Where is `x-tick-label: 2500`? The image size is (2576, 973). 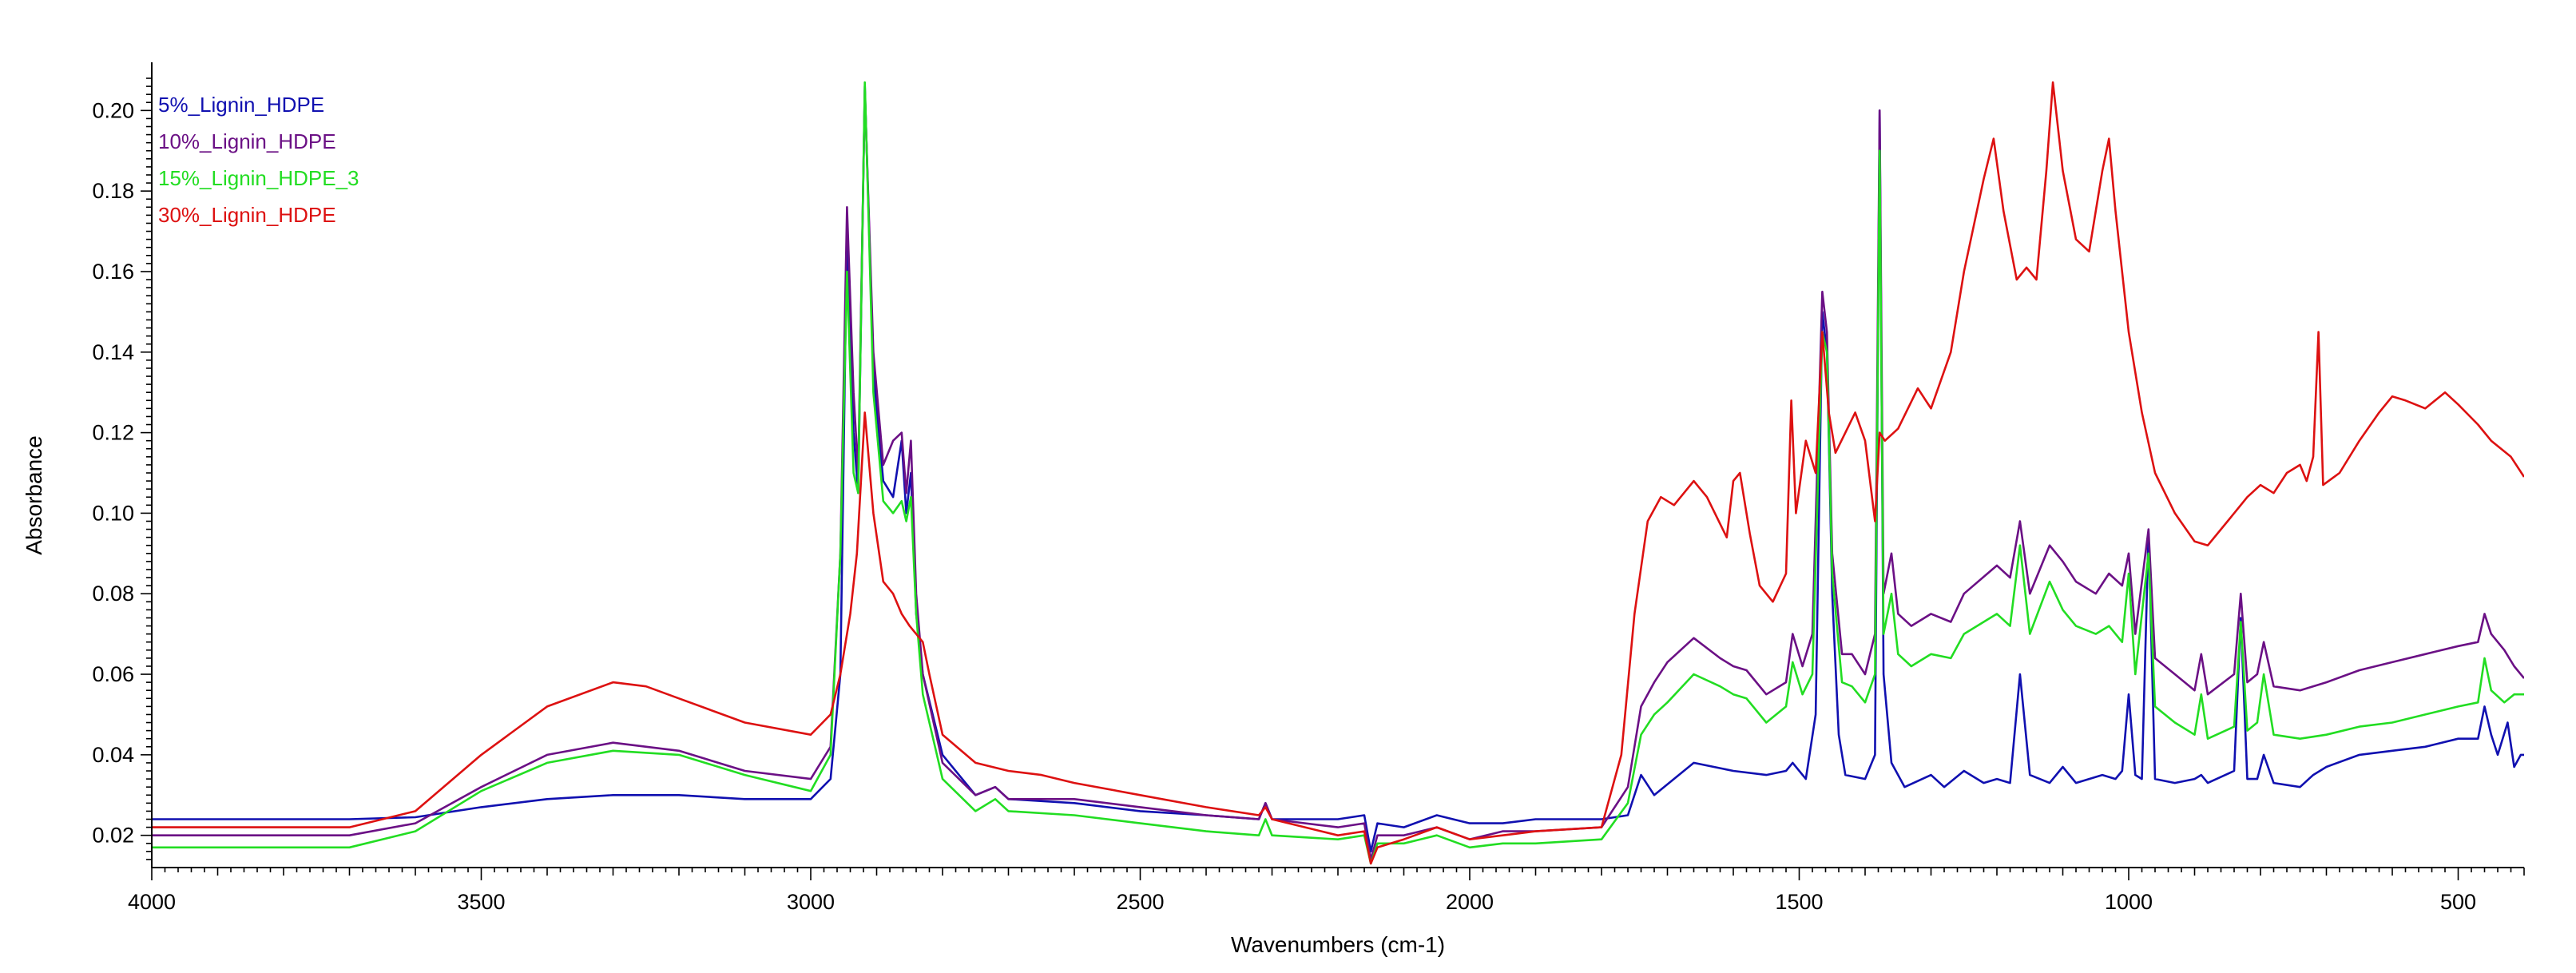 x-tick-label: 2500 is located at coordinates (1140, 902).